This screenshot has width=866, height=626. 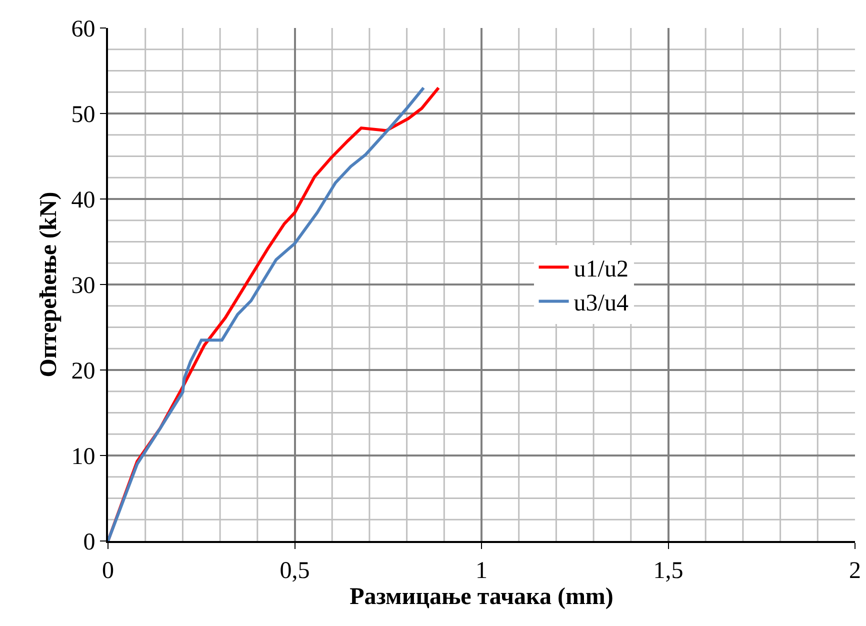 What do you see at coordinates (295, 571) in the screenshot?
I see `x-tick-label: 0,5` at bounding box center [295, 571].